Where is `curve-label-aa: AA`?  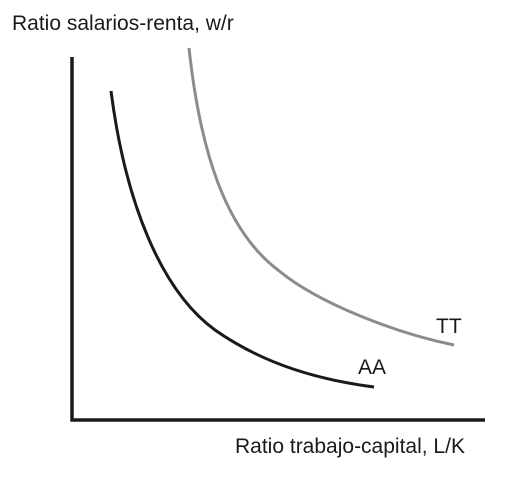 curve-label-aa: AA is located at coordinates (372, 367).